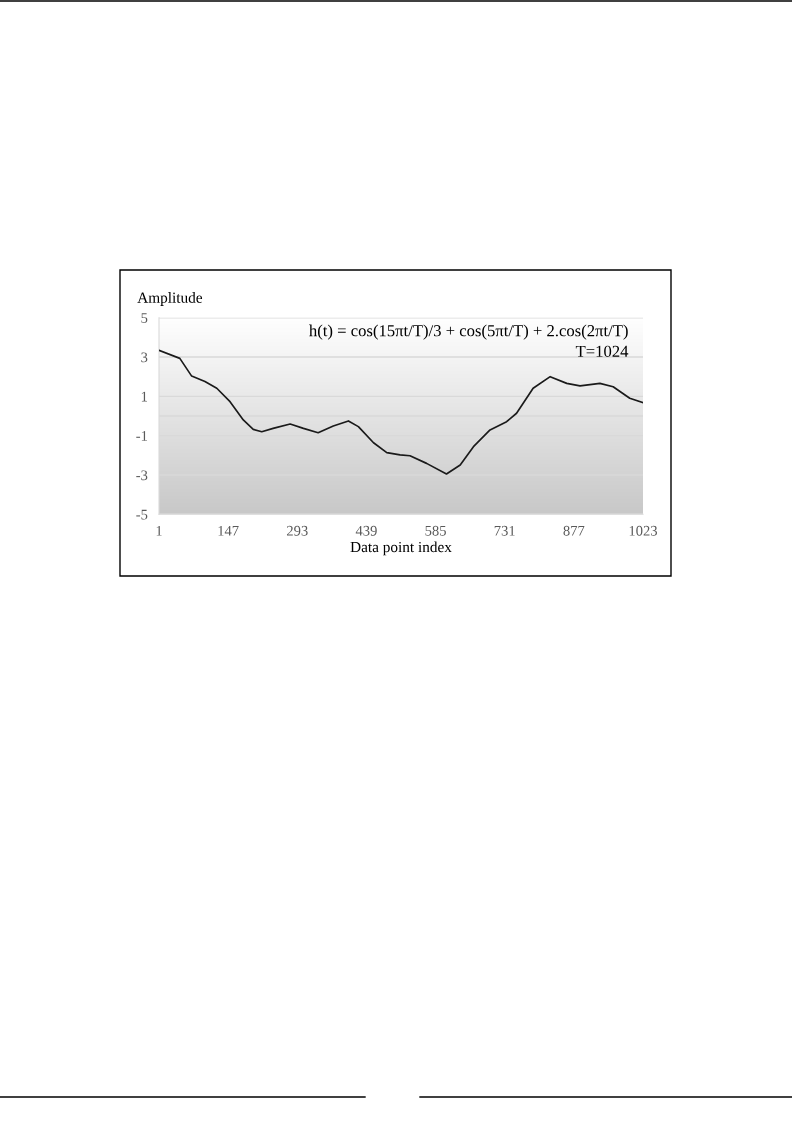 This screenshot has height=1142, width=792. Describe the element at coordinates (142, 475) in the screenshot. I see `y-tick-label: -3` at that location.